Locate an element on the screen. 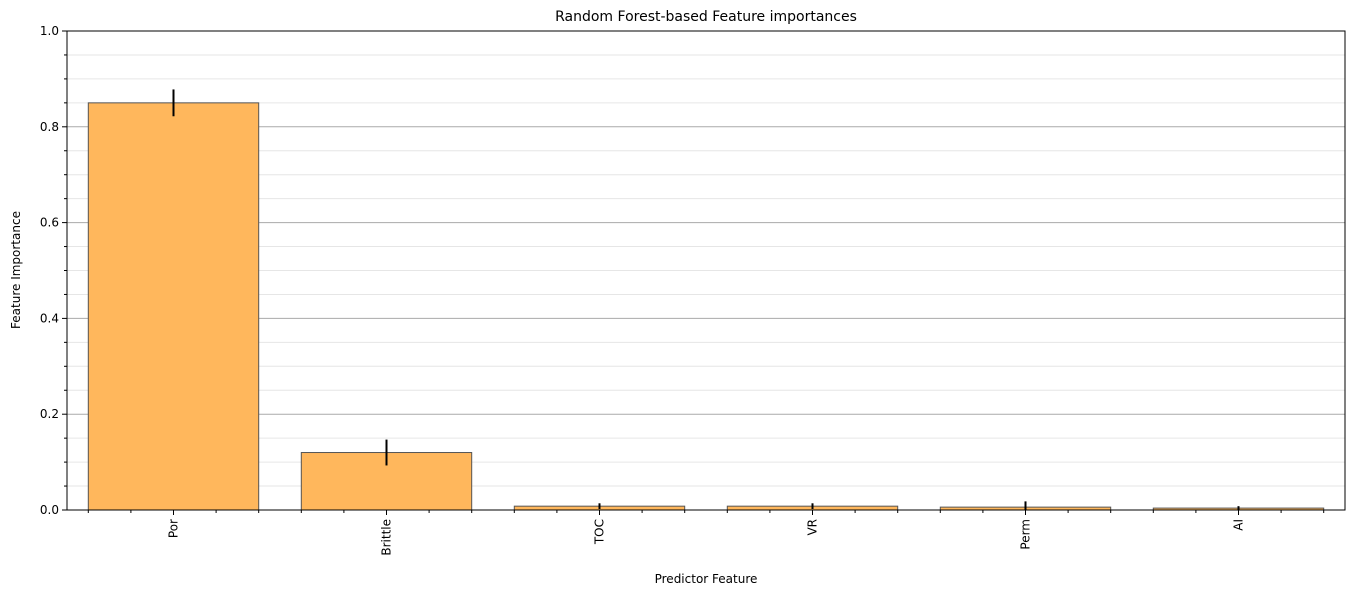 The width and height of the screenshot is (1356, 597). y-tick-label: 0.4 is located at coordinates (49, 318).